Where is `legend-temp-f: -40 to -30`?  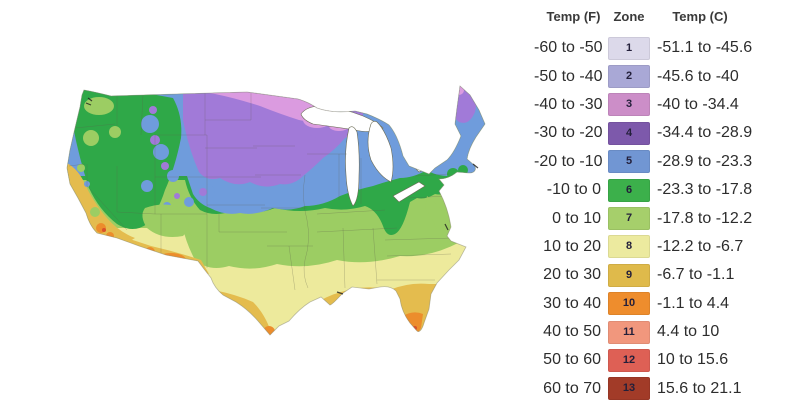 legend-temp-f: -40 to -30 is located at coordinates (568, 104).